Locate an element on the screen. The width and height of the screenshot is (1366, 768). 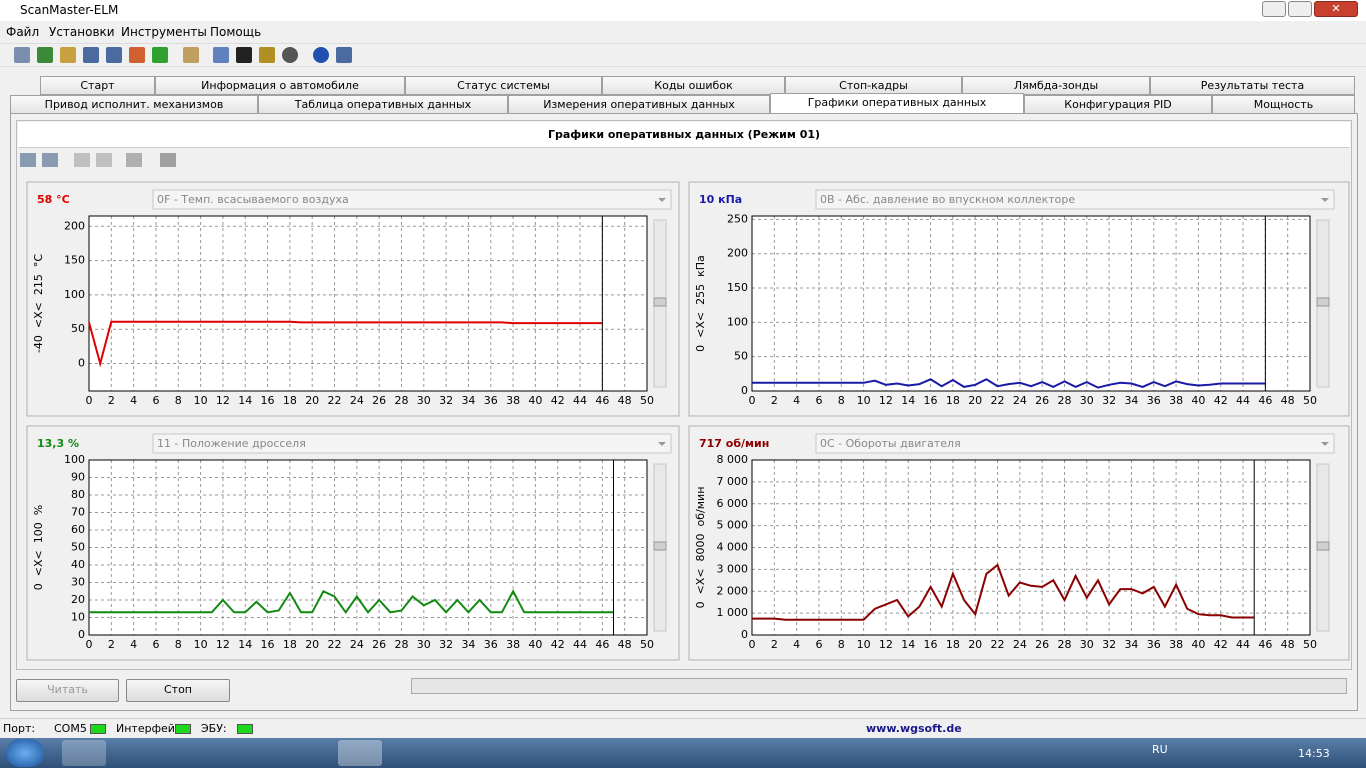
maximize-button is located at coordinates (1300, 9).